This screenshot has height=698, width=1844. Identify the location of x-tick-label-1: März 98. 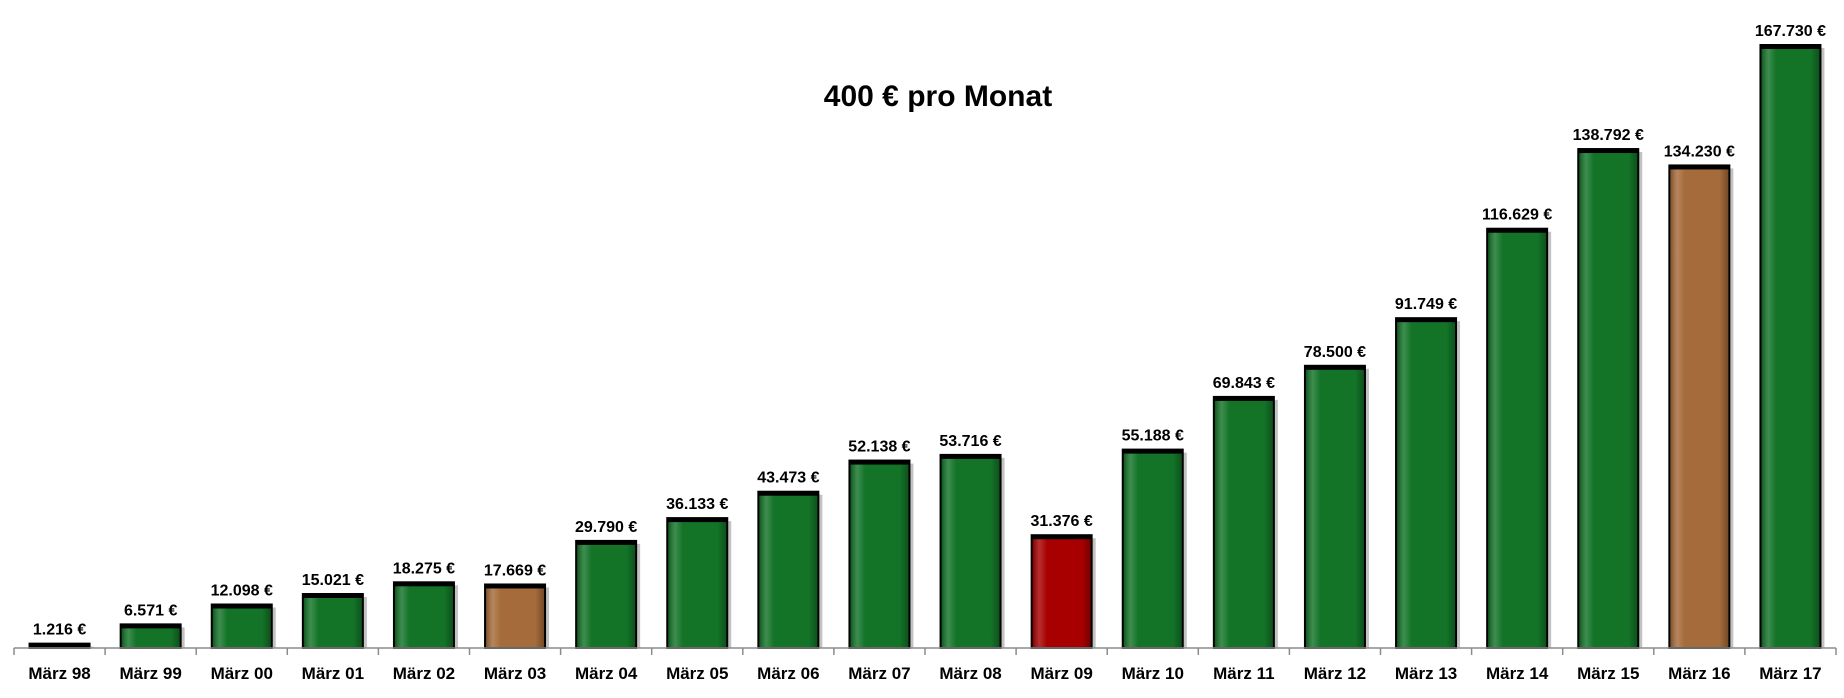
(59, 673).